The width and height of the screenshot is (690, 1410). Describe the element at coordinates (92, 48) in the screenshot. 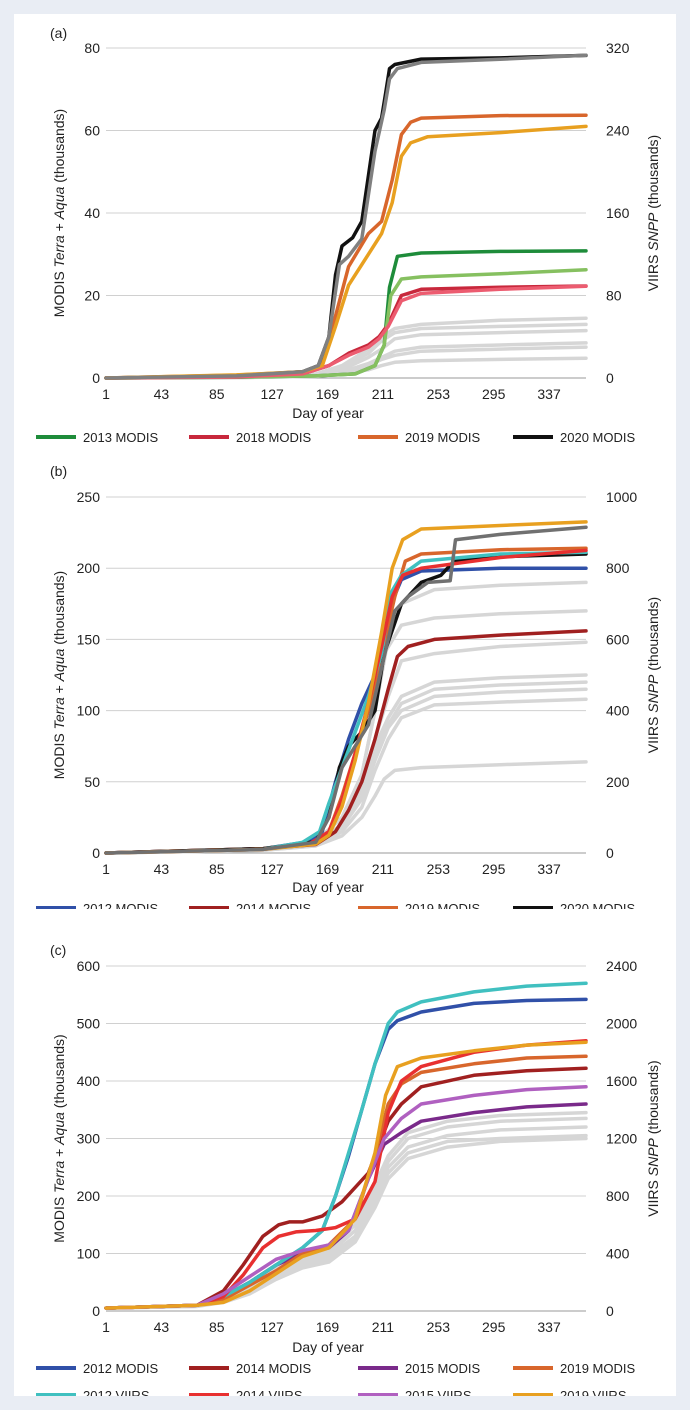

I see `left-axis-tick-label: 80` at that location.